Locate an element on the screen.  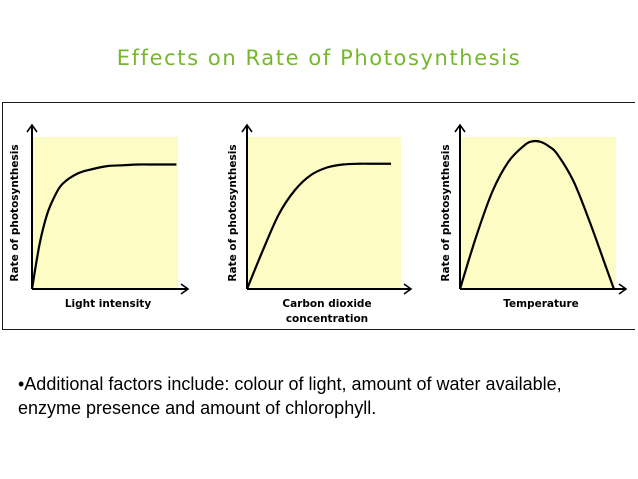
x-axis-label: Carbon dioxide is located at coordinates (326, 304).